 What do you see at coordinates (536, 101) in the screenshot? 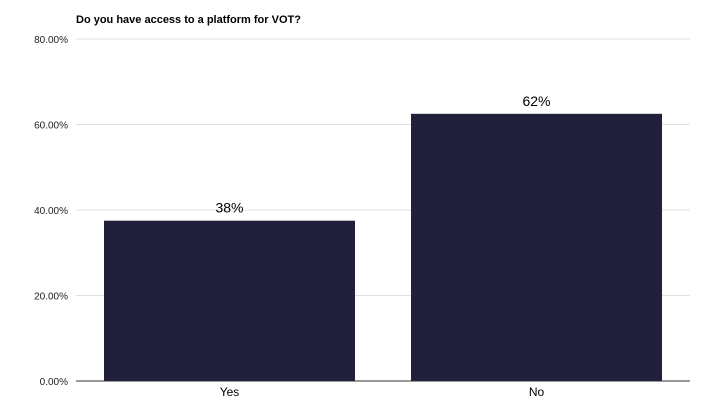
I see `data-label: 62%` at bounding box center [536, 101].